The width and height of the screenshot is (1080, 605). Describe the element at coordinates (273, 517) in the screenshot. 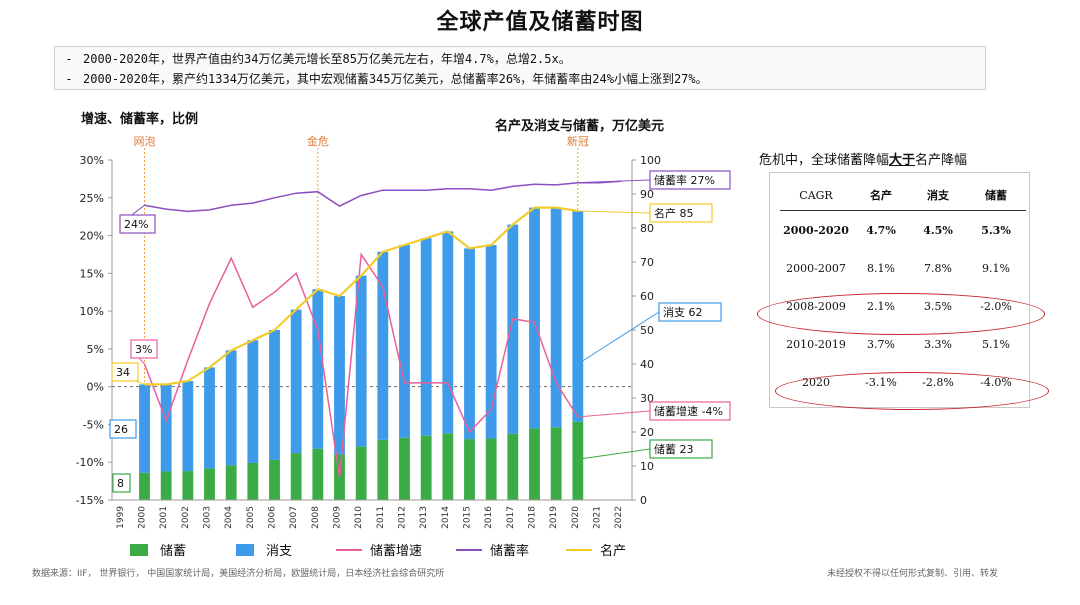

I see `x-tick-label: 2006` at that location.